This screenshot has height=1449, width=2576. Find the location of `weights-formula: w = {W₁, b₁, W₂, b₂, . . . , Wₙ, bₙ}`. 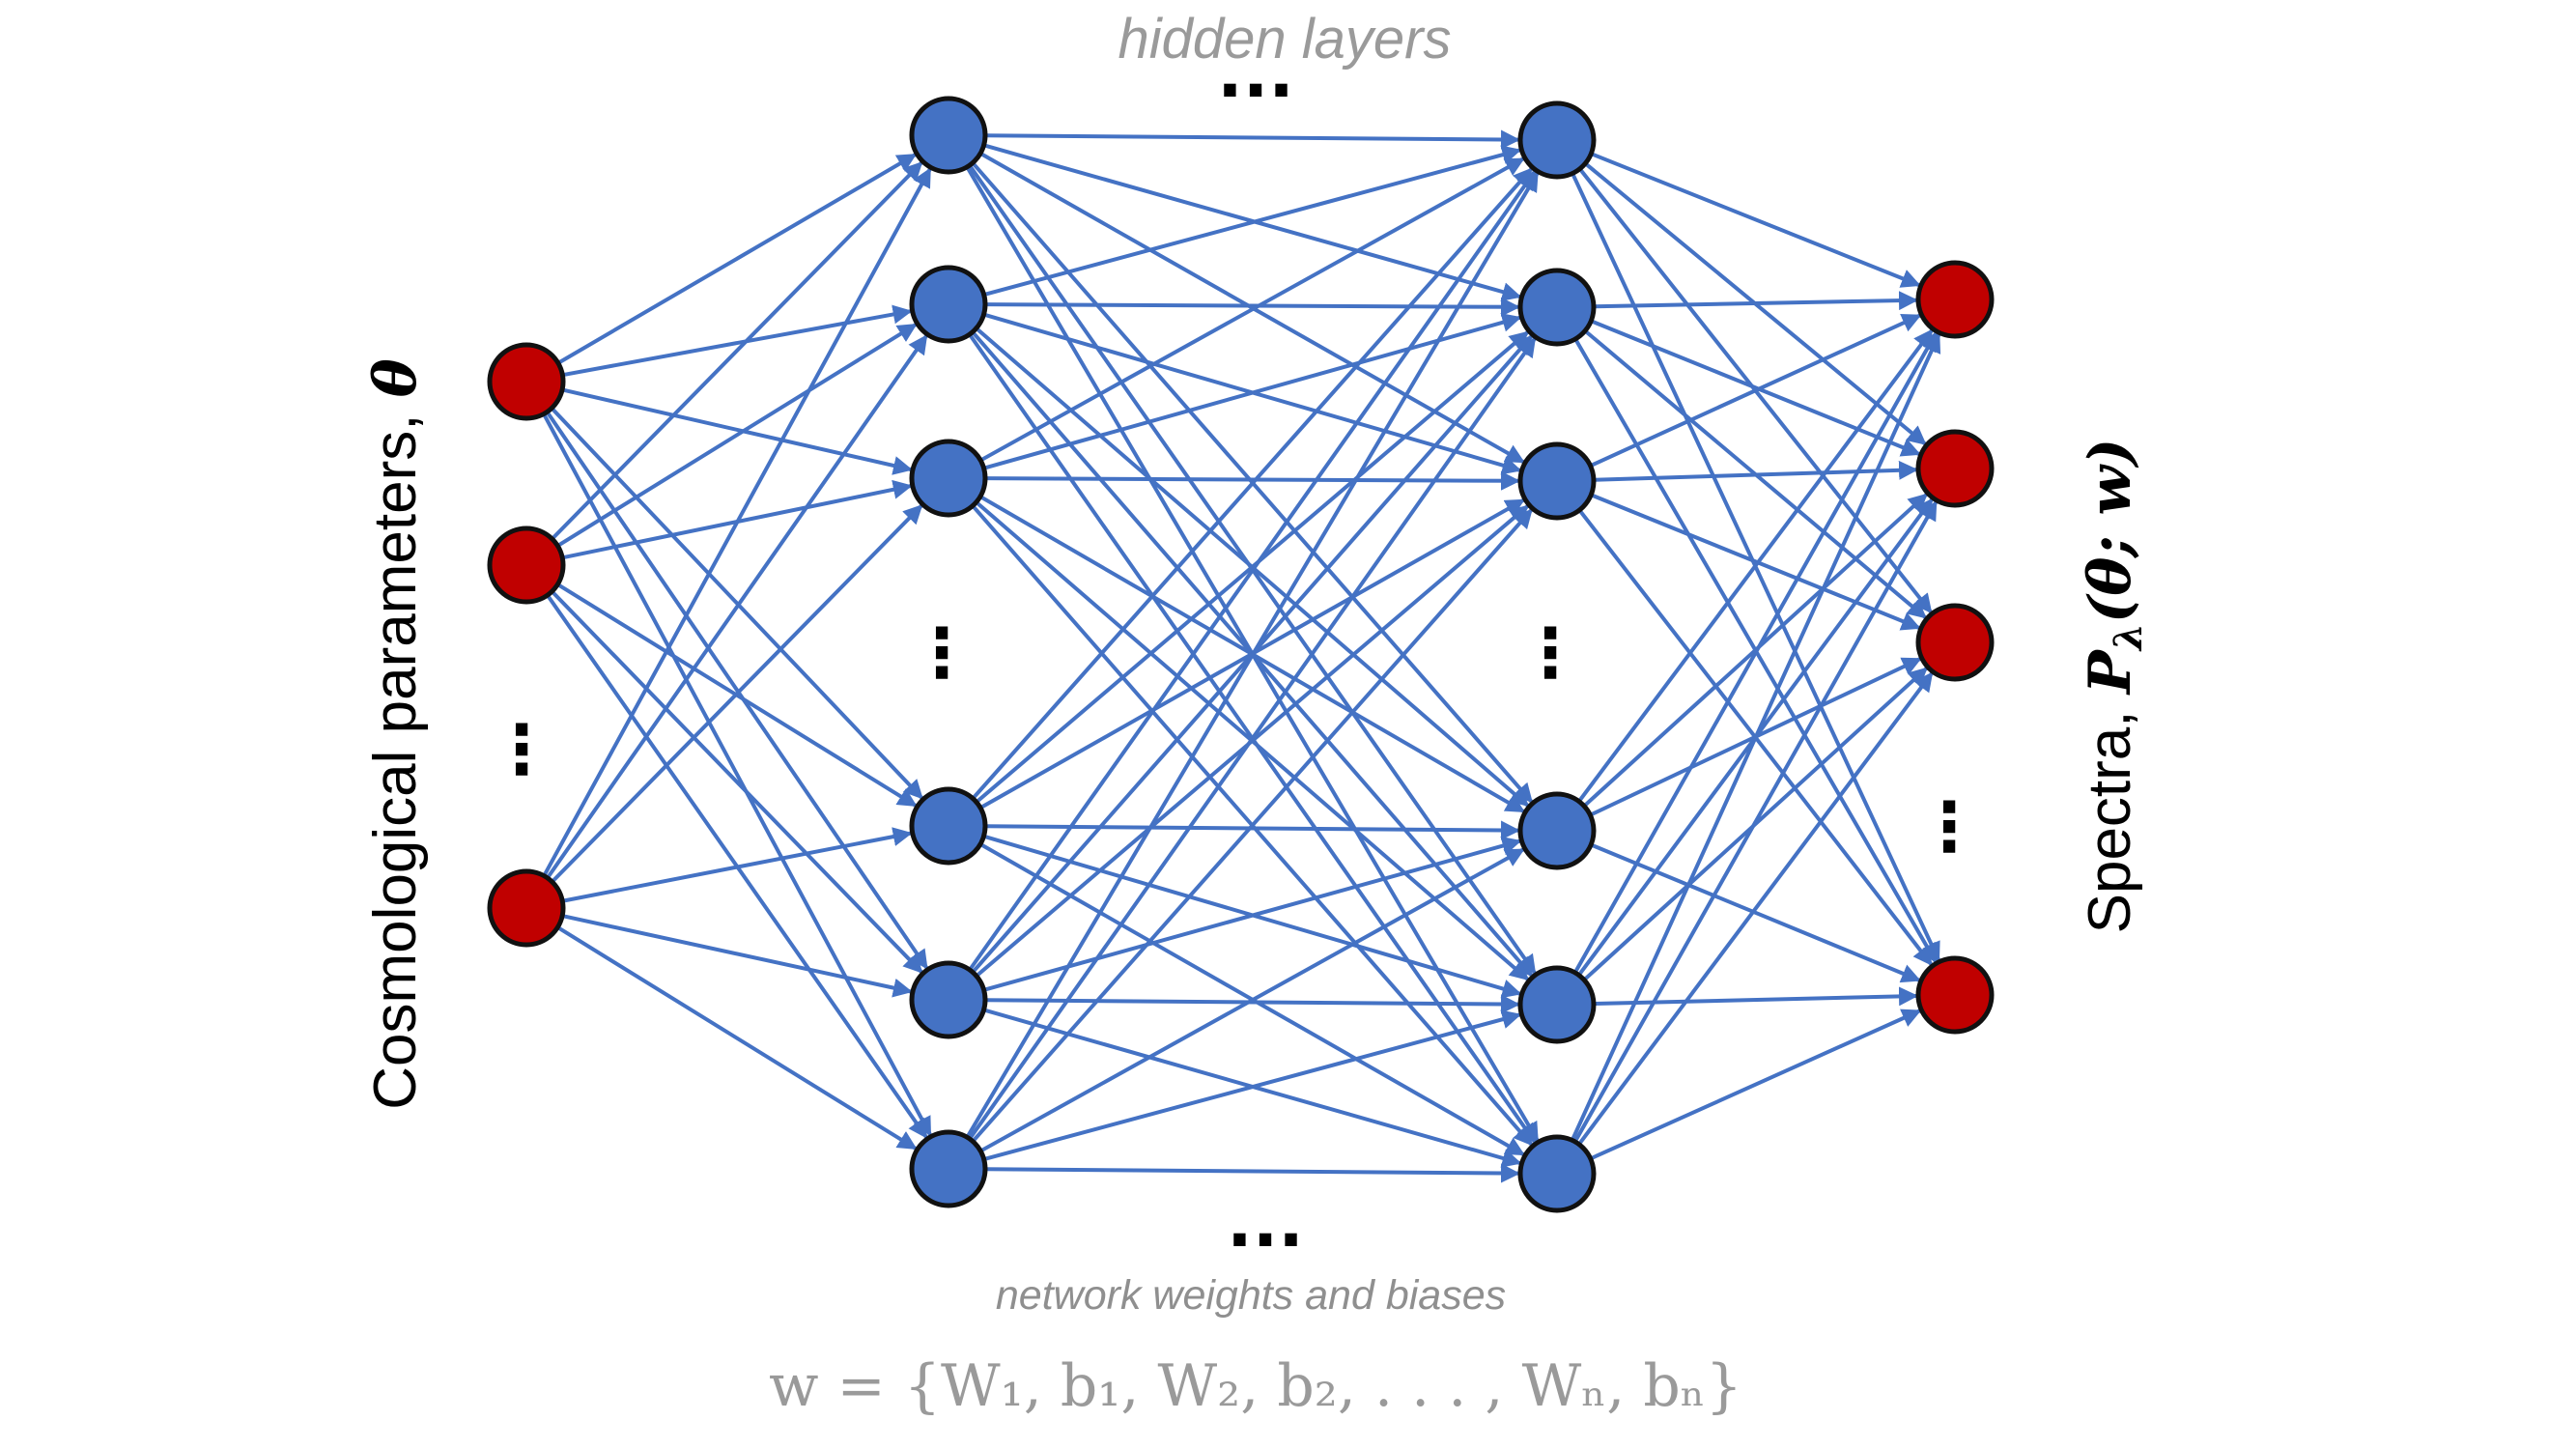

weights-formula: w = {W₁, b₁, W₂, b₂, . . . , Wₙ, bₙ} is located at coordinates (1255, 1386).